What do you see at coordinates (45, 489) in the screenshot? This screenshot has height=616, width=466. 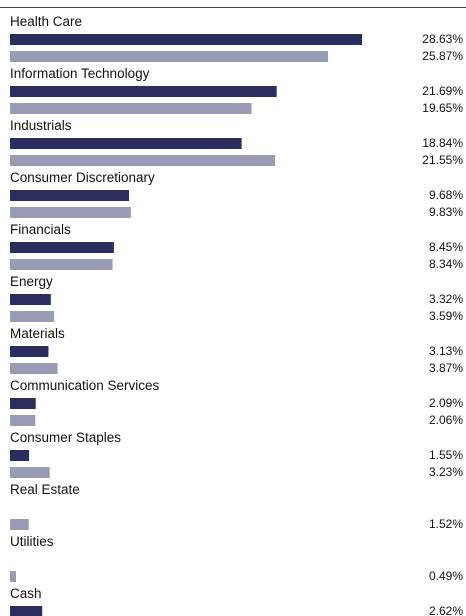 I see `category-label-real-estate: Real Estate` at bounding box center [45, 489].